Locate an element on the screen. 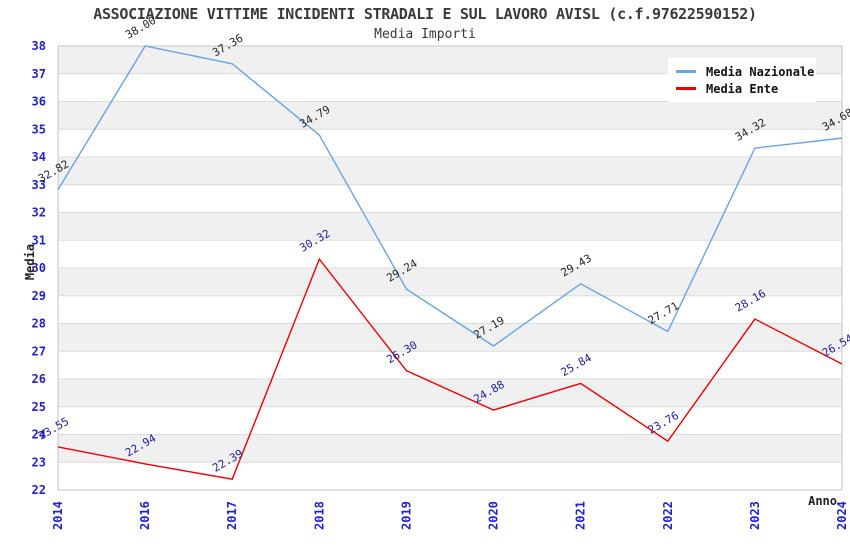 The height and width of the screenshot is (550, 850). legend-label: Media Nazionale is located at coordinates (760, 71).